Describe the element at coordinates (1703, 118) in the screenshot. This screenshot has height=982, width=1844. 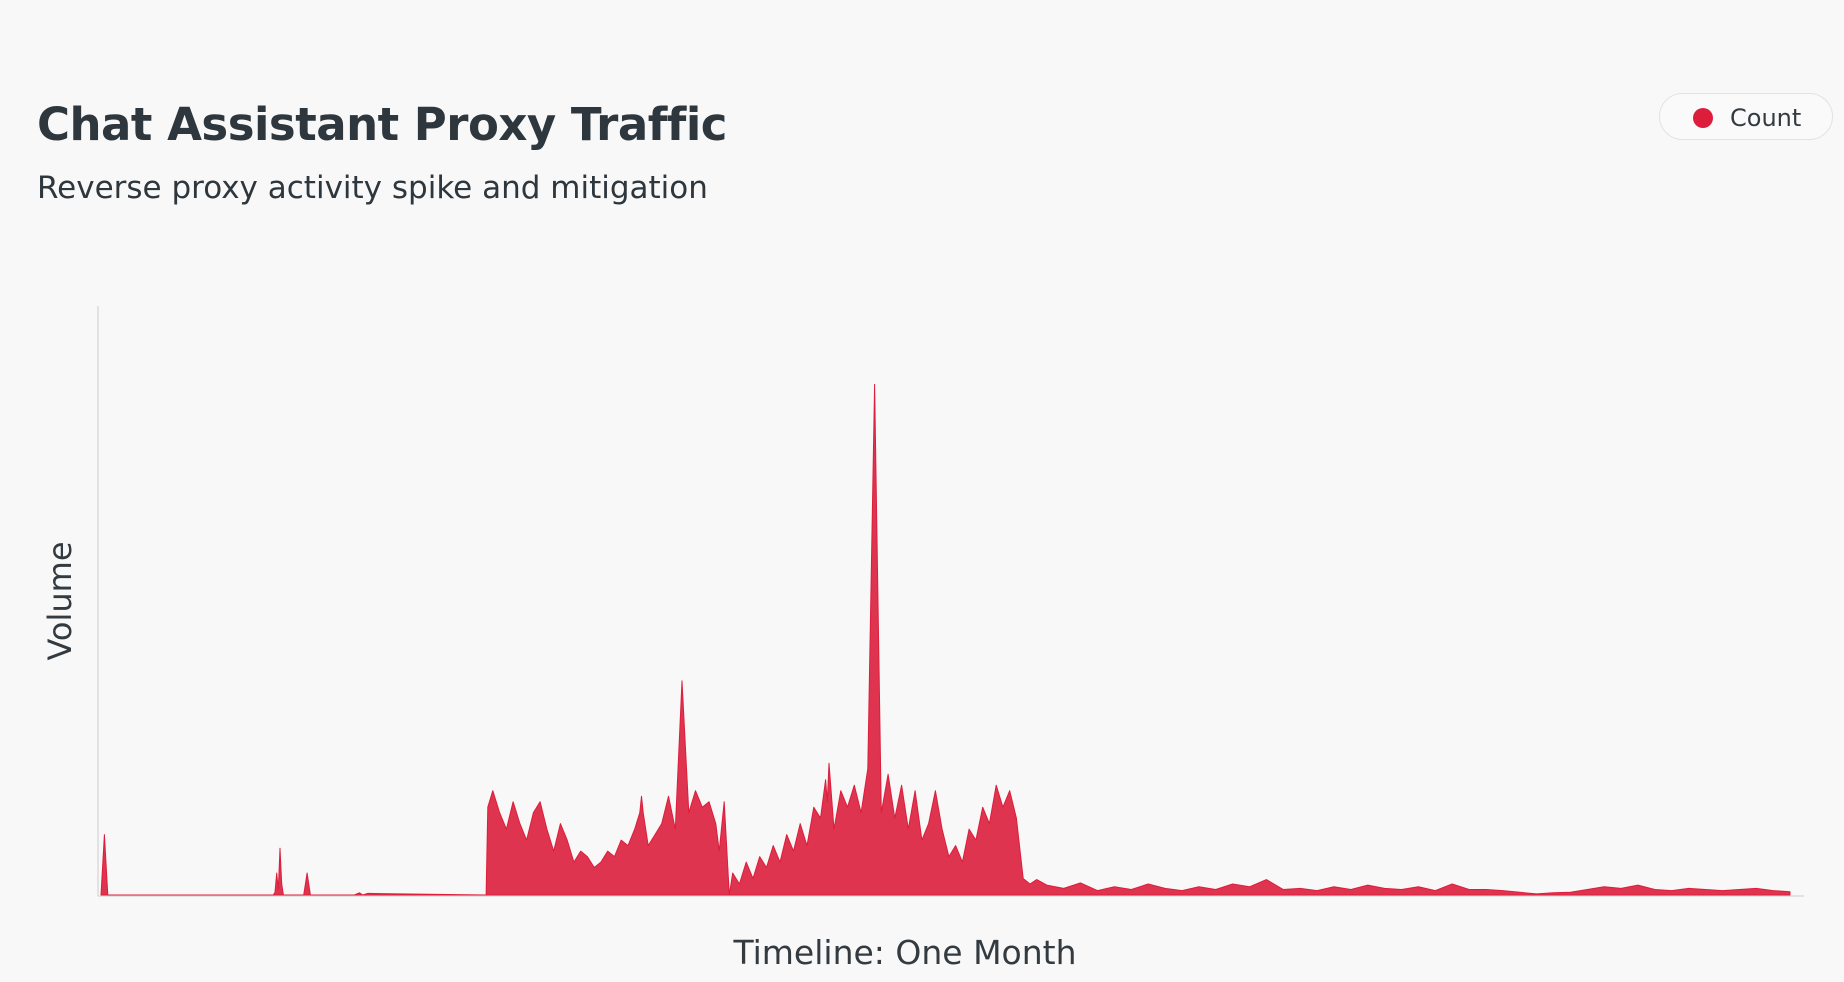
I see `legend-swatch` at that location.